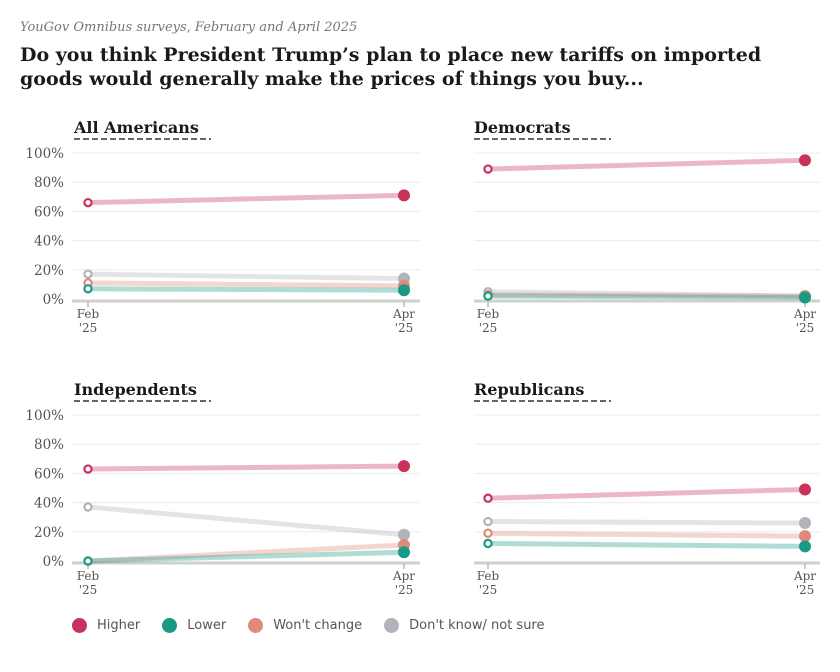 Image resolution: width=840 pixels, height=672 pixels. Describe the element at coordinates (136, 127) in the screenshot. I see `panel-title: All Americans` at that location.